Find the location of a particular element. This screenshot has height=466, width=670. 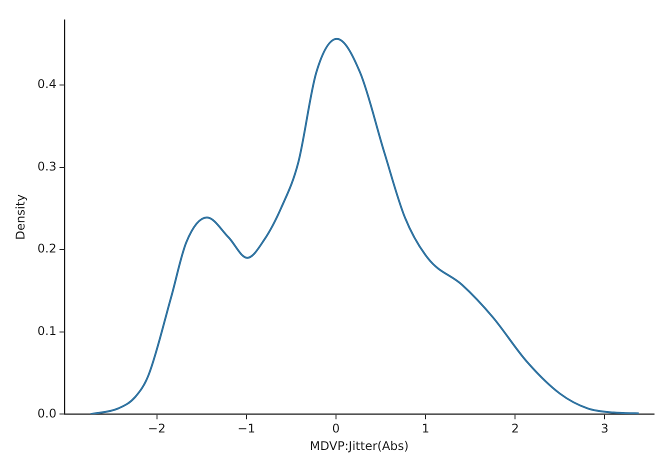

y-tick-label: 0.1 is located at coordinates (46, 331).